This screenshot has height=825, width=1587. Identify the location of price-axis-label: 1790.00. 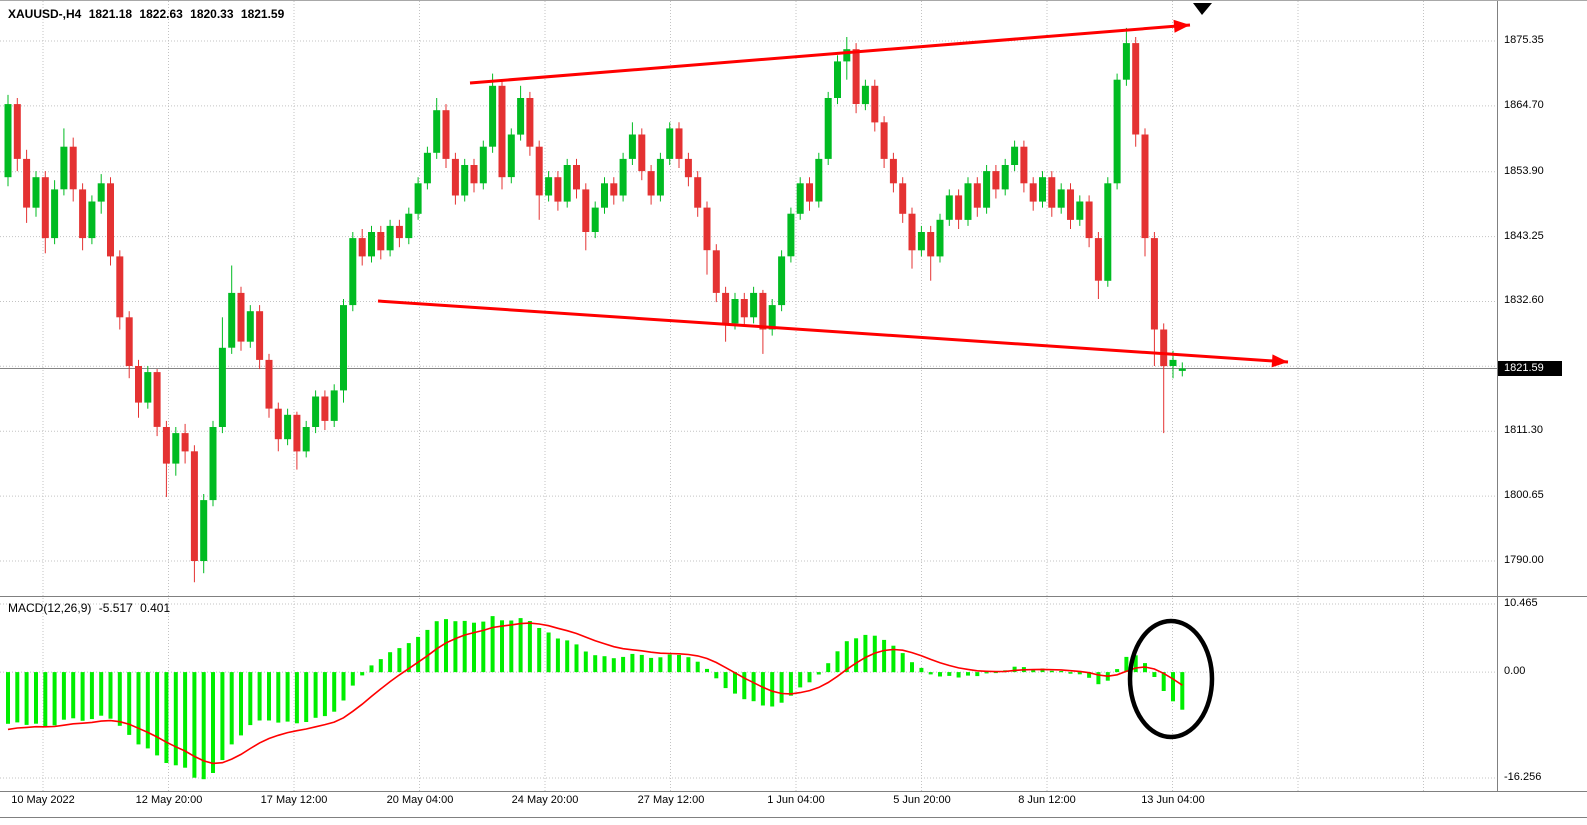
(1524, 560).